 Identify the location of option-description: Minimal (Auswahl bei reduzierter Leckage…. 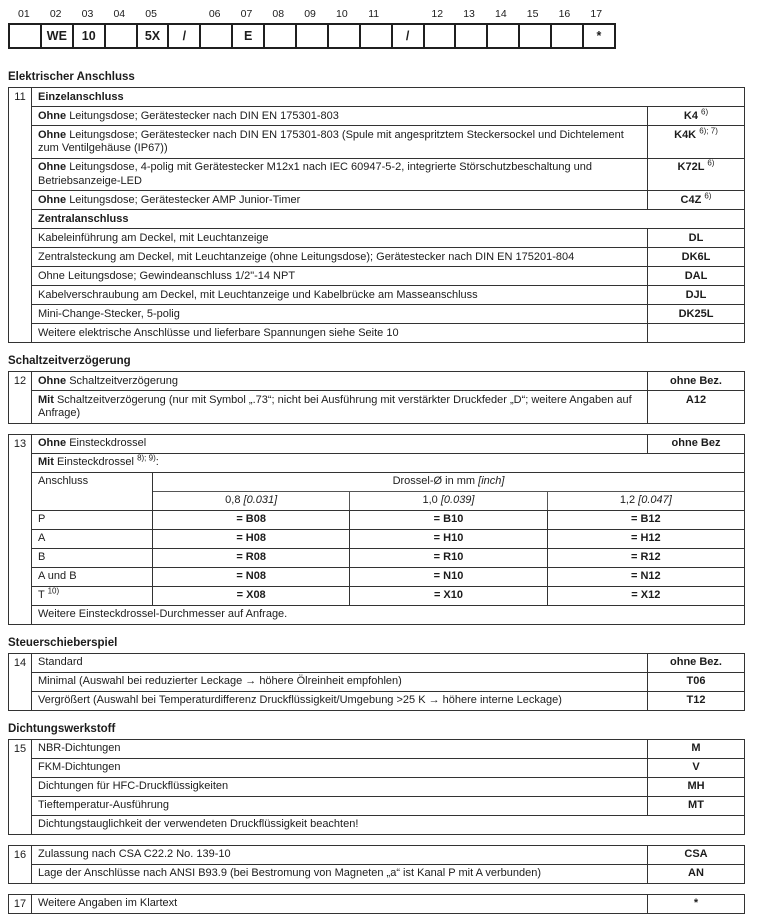
(339, 682).